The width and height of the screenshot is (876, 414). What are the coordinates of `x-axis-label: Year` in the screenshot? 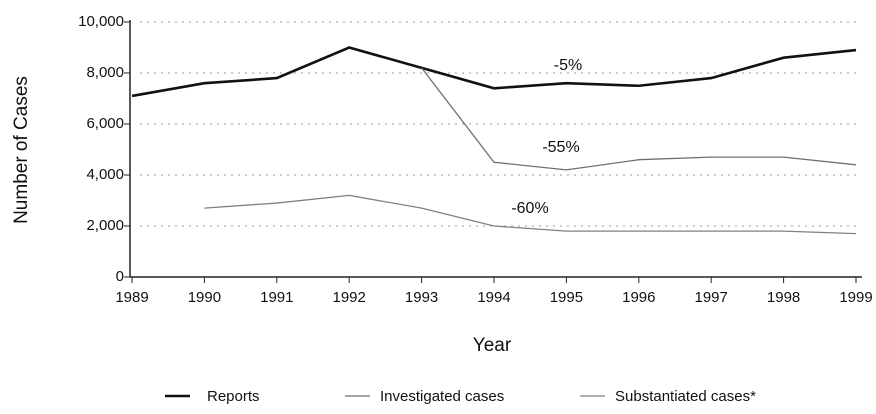 It's located at (492, 345).